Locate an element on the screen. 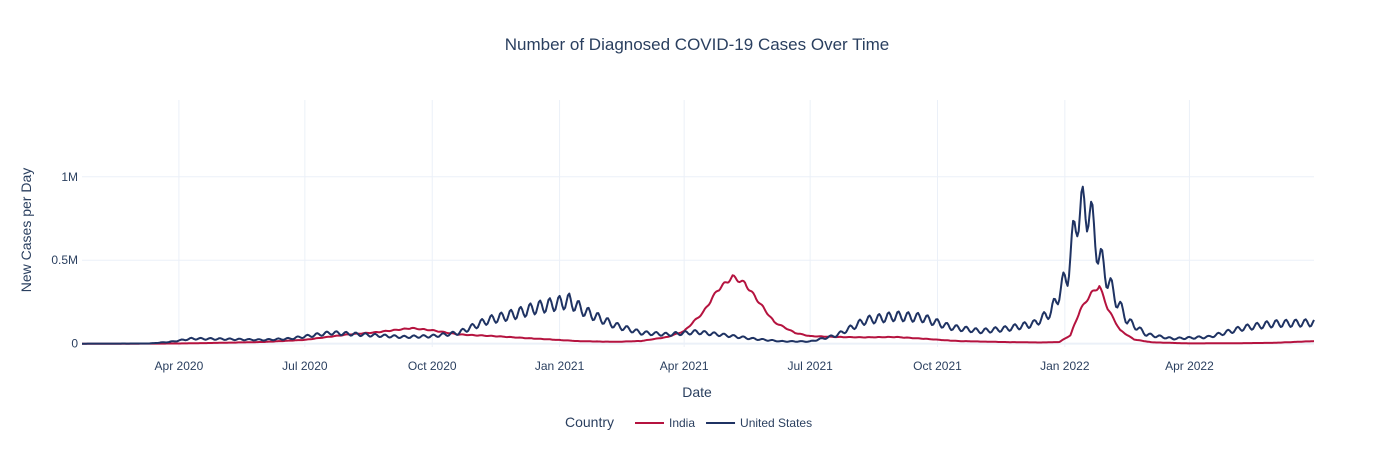 This screenshot has width=1394, height=450. y-tick-label: 0.5M is located at coordinates (64, 260).